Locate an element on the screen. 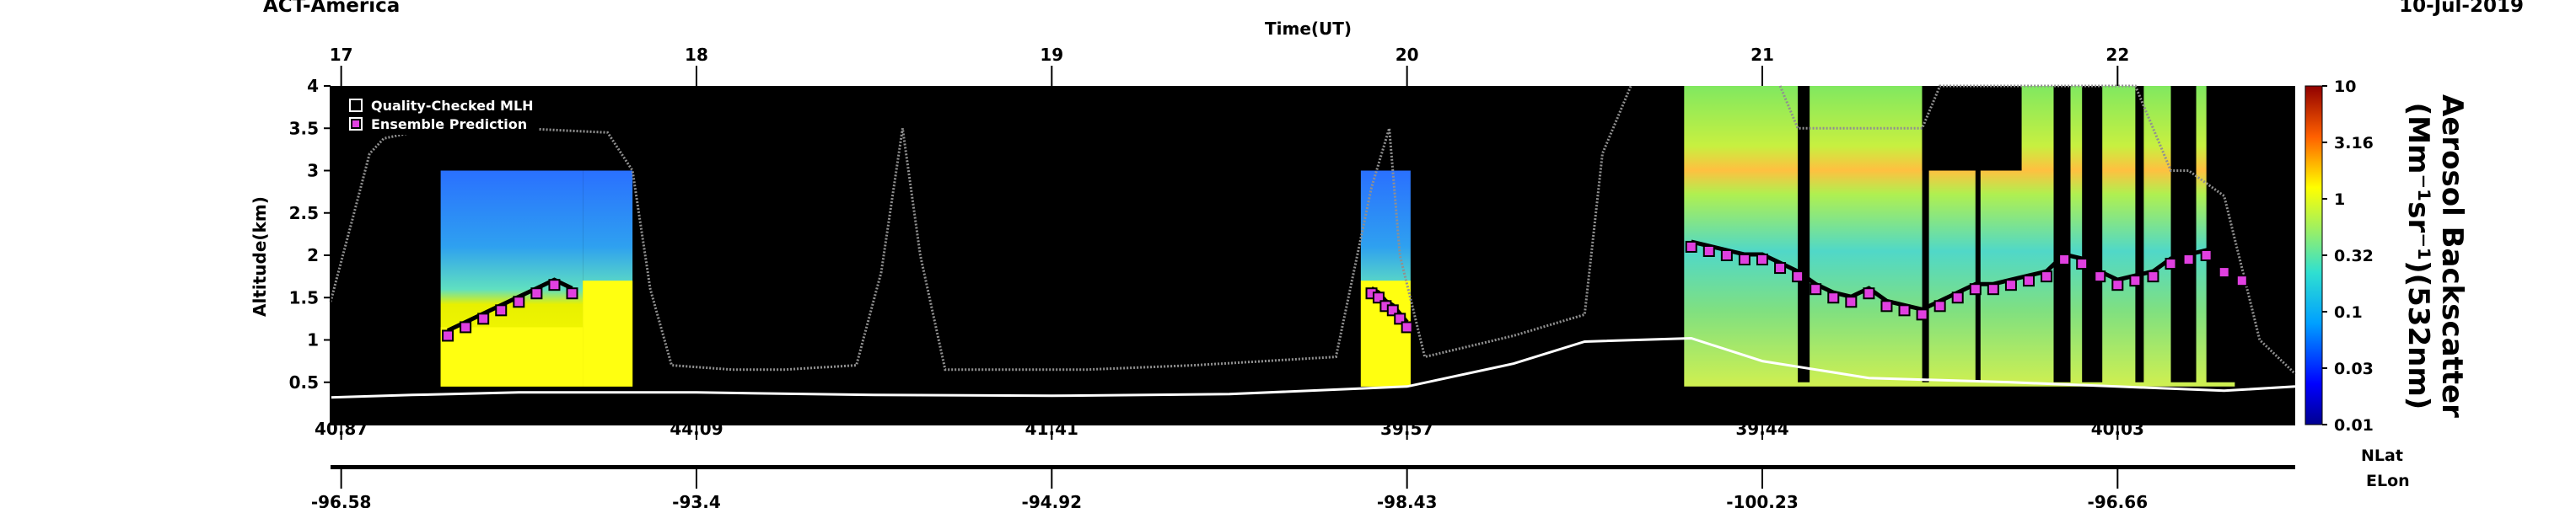  colorbar-tick-label: 0.03 is located at coordinates (2354, 369).